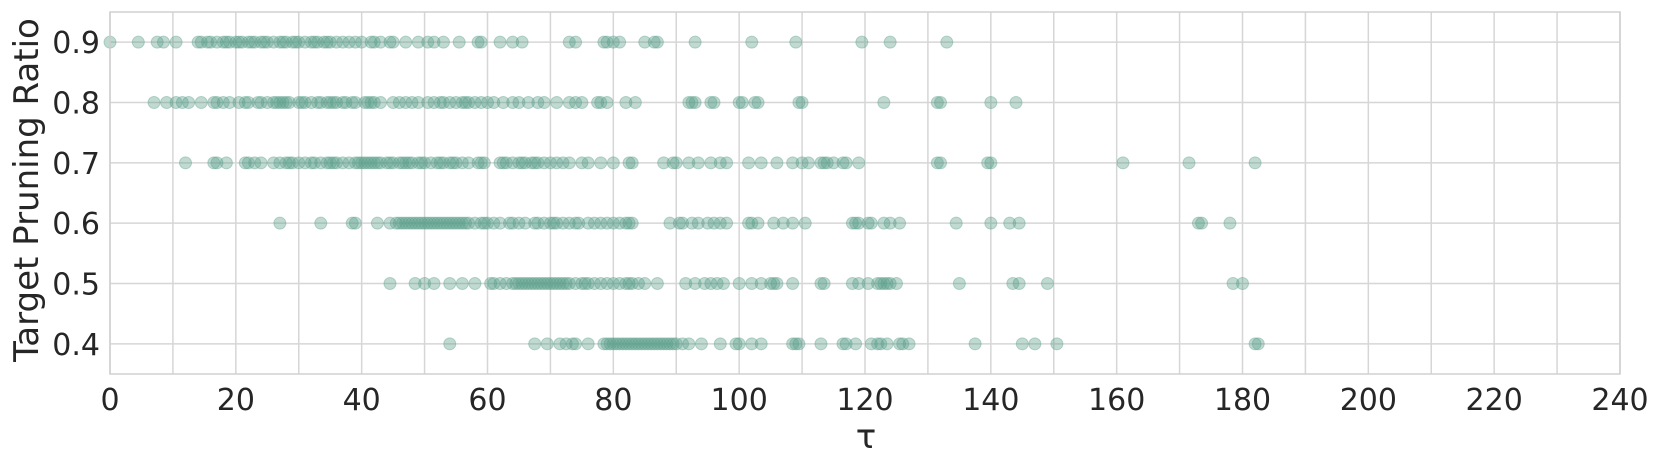 The width and height of the screenshot is (1661, 465). Describe the element at coordinates (990, 400) in the screenshot. I see `x-tick-label: 140` at that location.